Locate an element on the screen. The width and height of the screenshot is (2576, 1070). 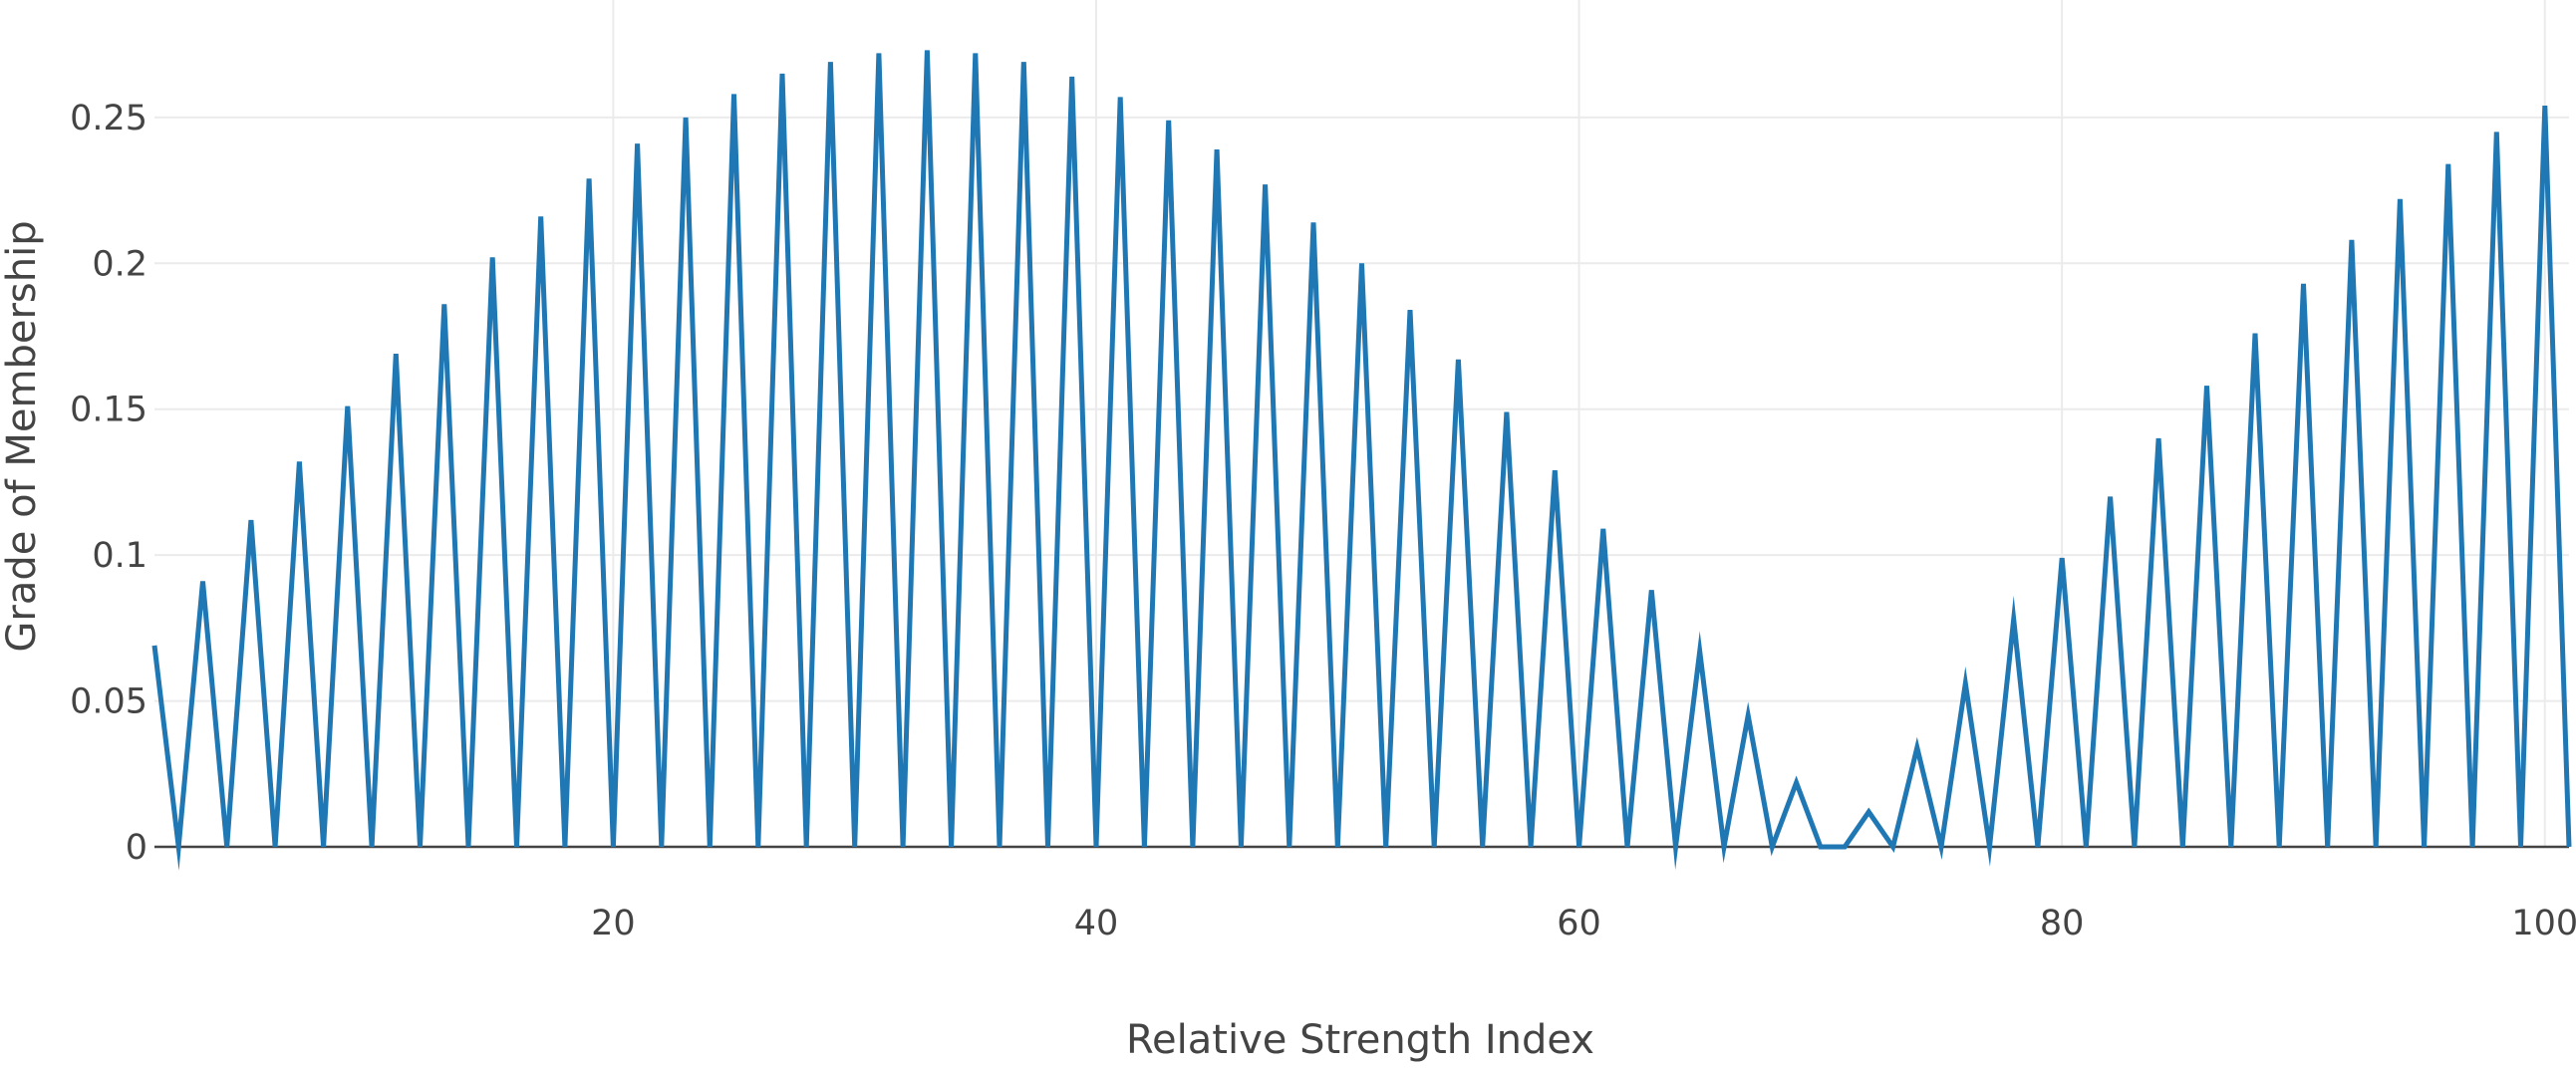
x-axis-title: Relative Strength Index is located at coordinates (1360, 1040).